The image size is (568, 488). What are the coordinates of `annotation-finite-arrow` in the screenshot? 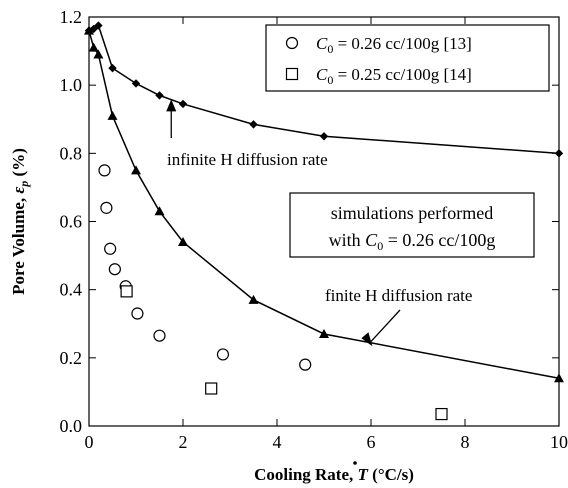 It's located at (385, 326).